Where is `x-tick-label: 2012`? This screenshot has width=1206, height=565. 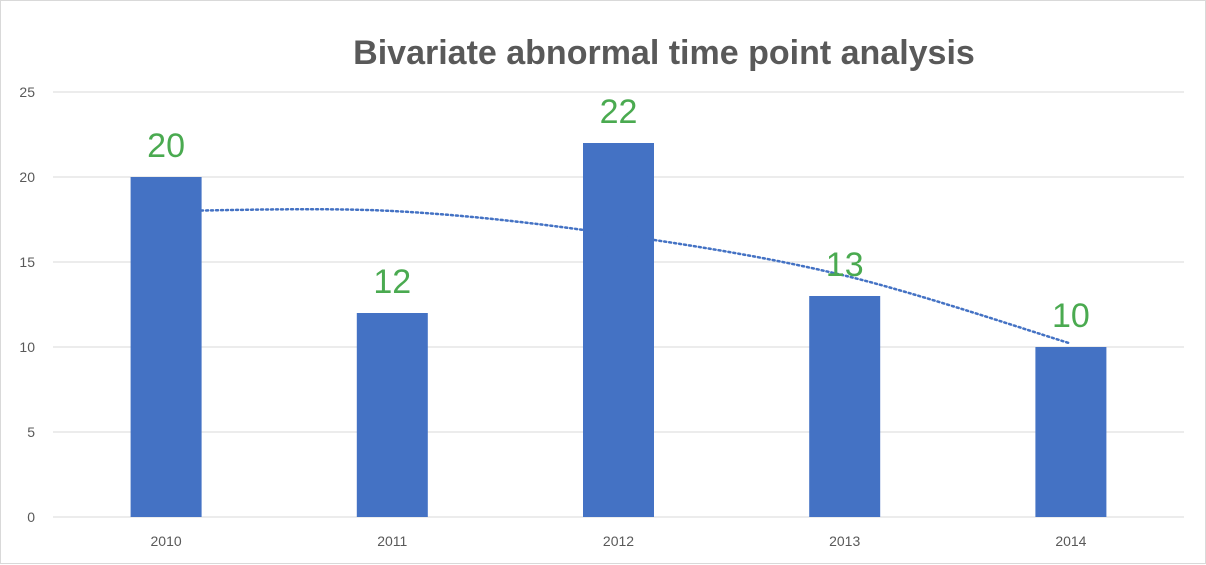 x-tick-label: 2012 is located at coordinates (618, 541).